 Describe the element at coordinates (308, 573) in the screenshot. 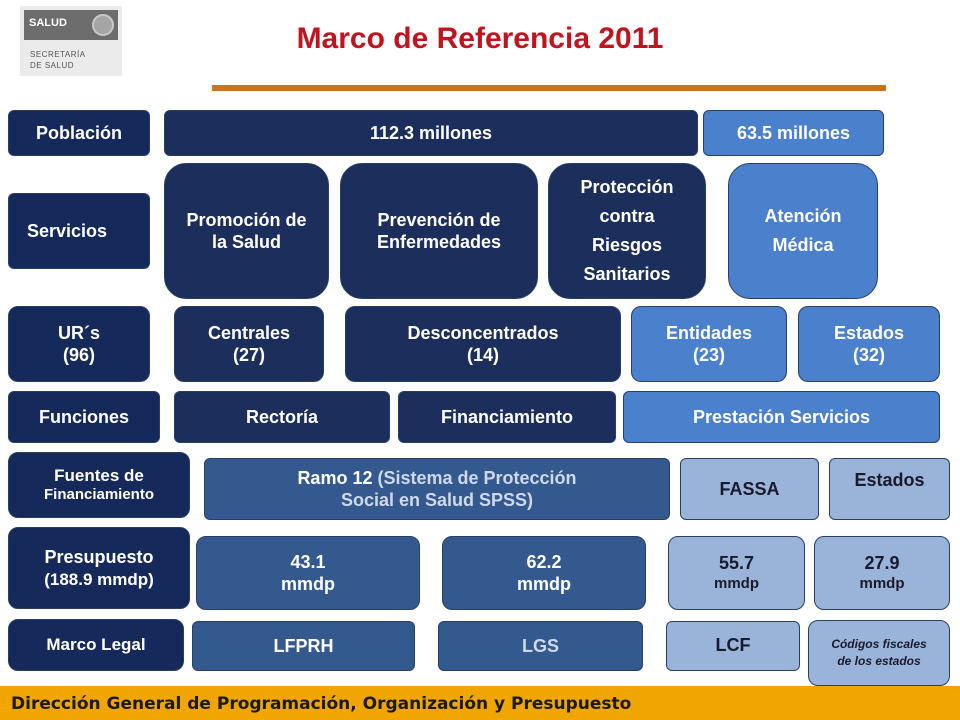

I see `presupuesto-ramo12: 43.1 mmdp` at that location.